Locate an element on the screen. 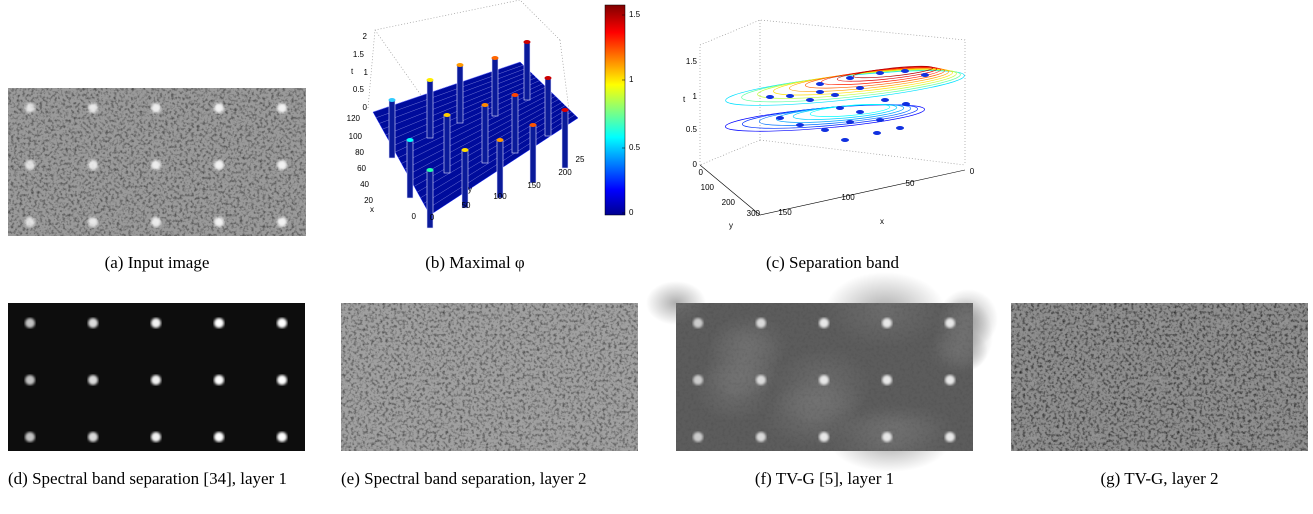 The image size is (1313, 514). axis-box is located at coordinates (832, 190).